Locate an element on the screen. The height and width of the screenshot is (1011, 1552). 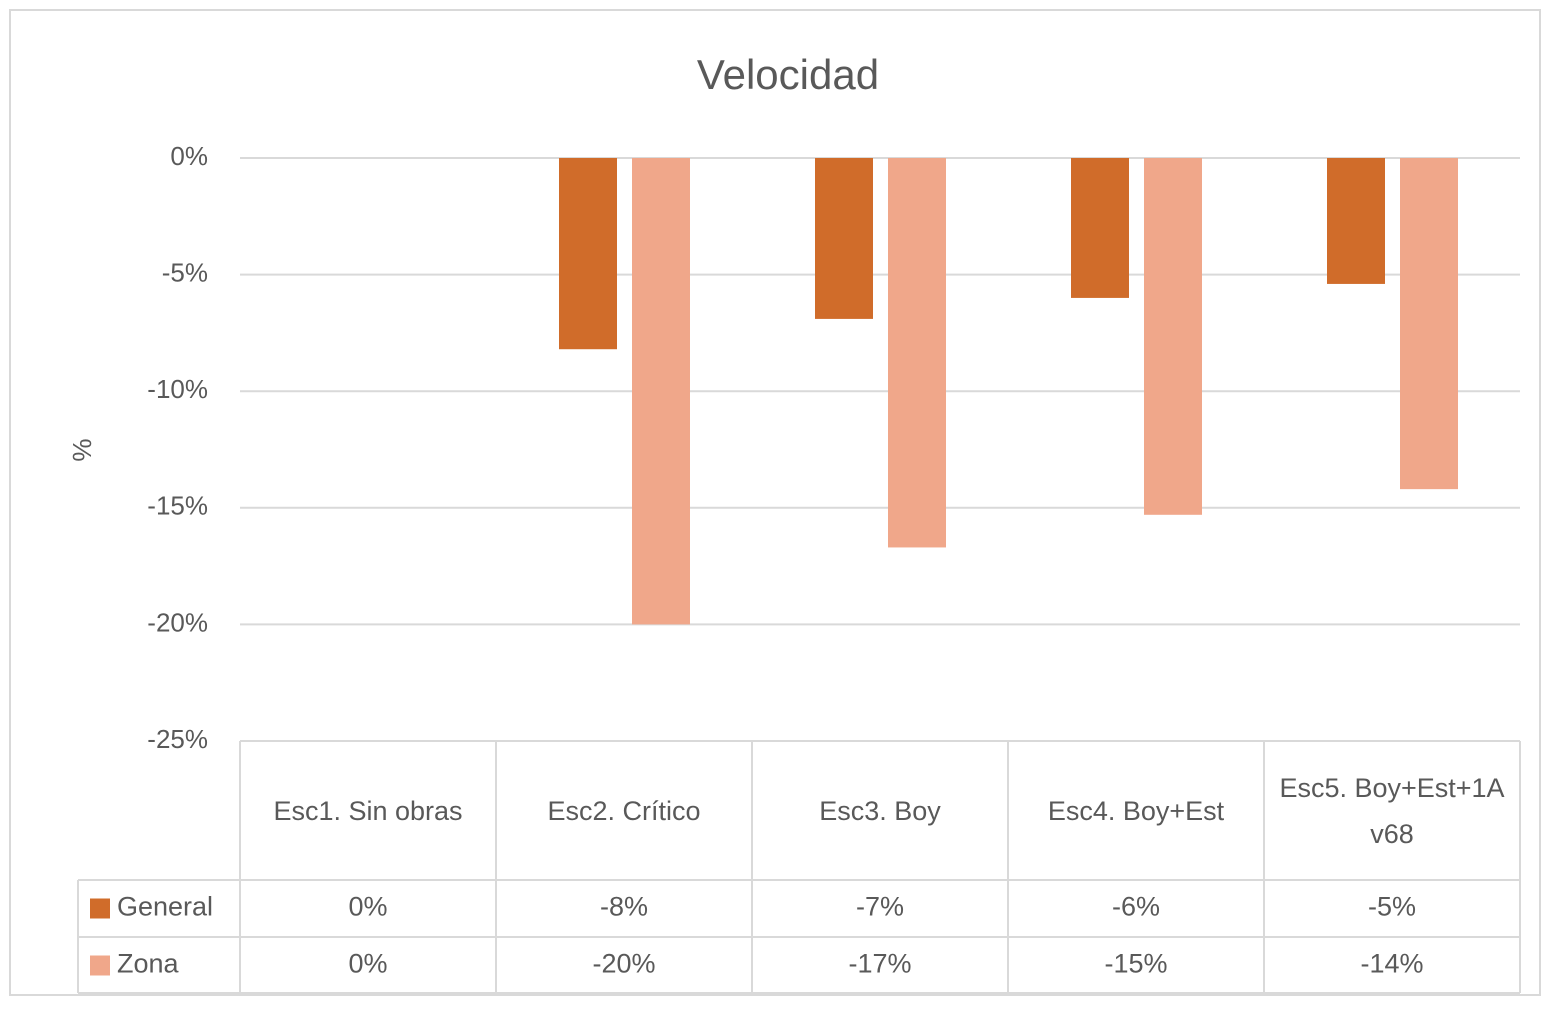
legend-label: Zona is located at coordinates (148, 964).